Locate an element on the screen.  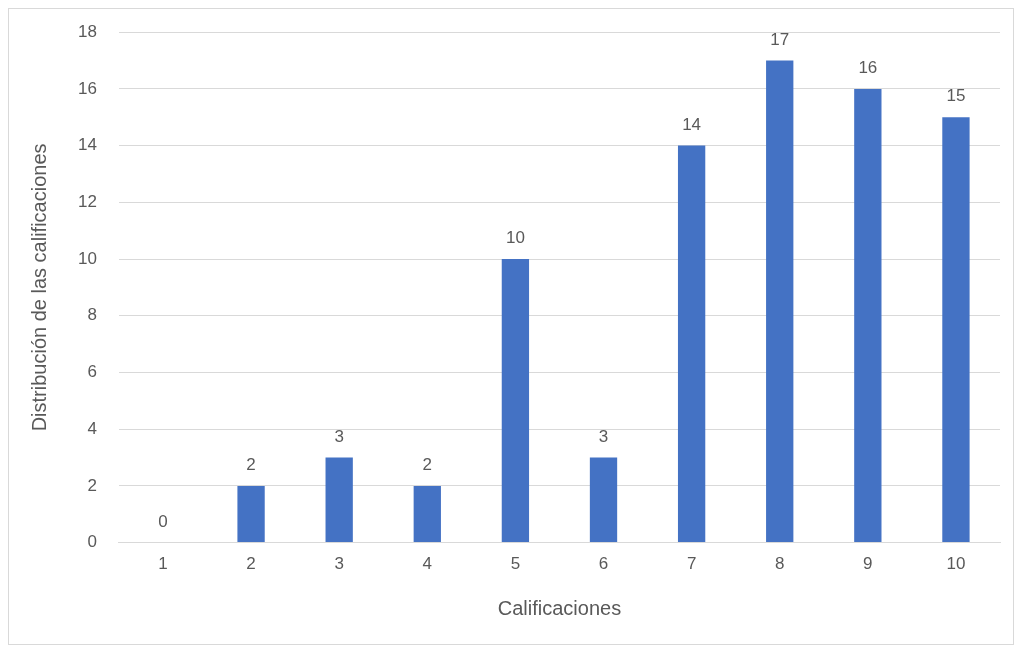
x-tick-label: 3 is located at coordinates (339, 564).